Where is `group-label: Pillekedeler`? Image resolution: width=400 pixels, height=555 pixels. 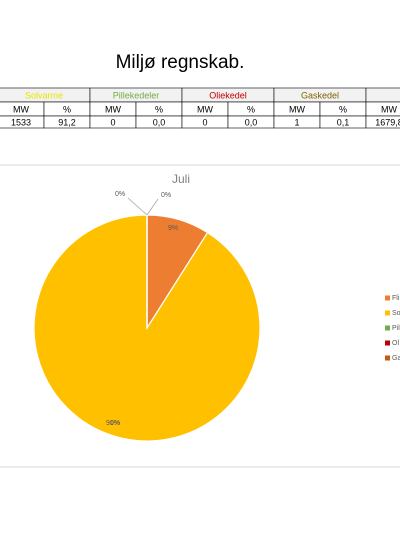 group-label: Pillekedeler is located at coordinates (136, 95).